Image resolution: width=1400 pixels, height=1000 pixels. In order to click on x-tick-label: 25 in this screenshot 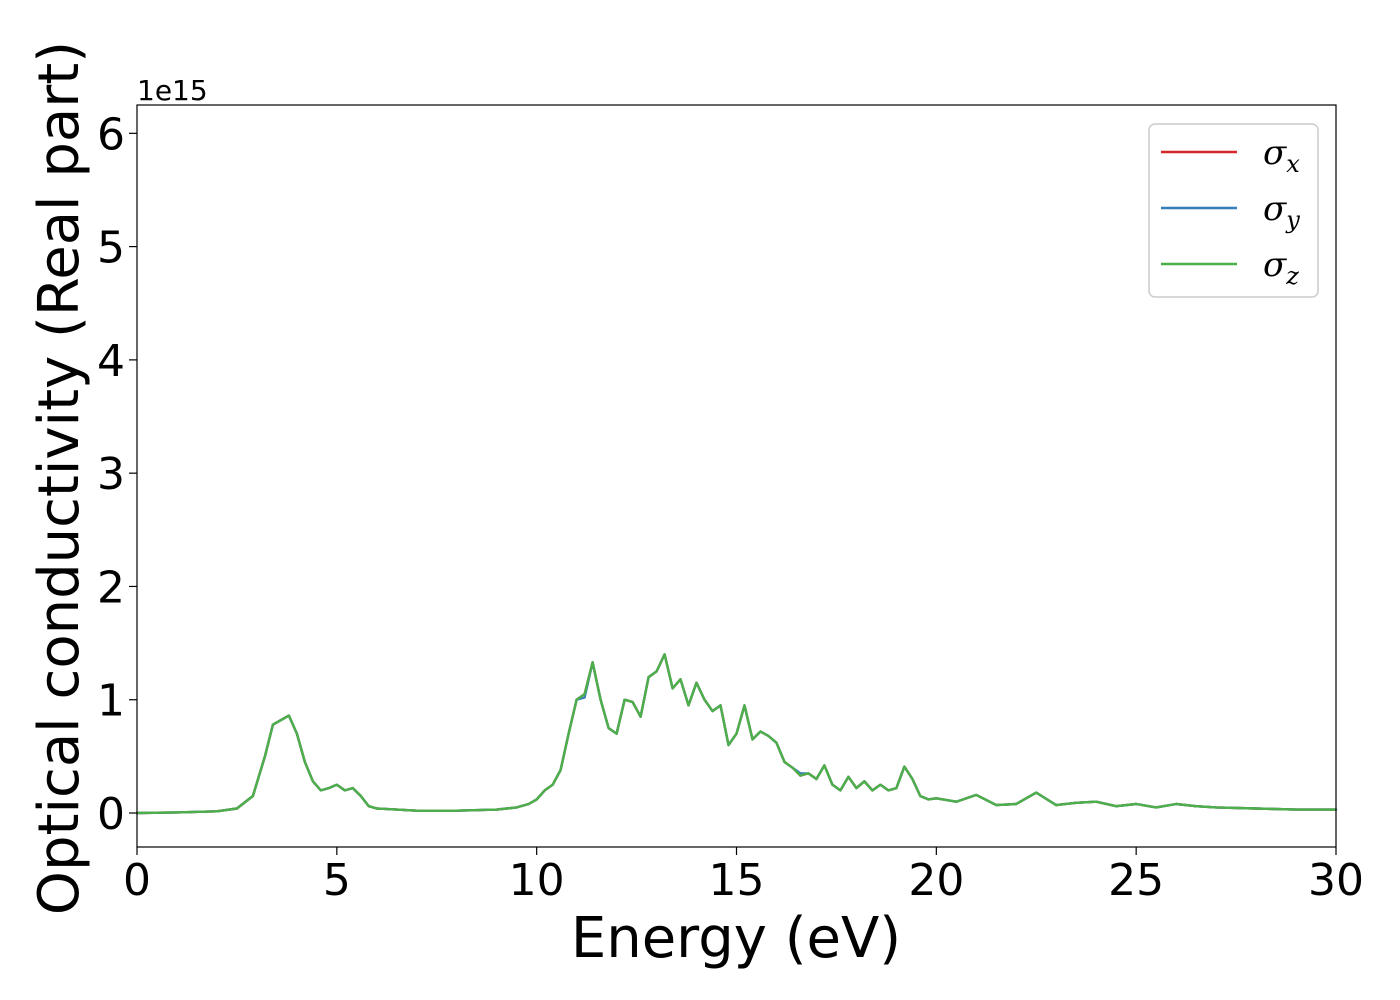, I will do `click(1136, 880)`.